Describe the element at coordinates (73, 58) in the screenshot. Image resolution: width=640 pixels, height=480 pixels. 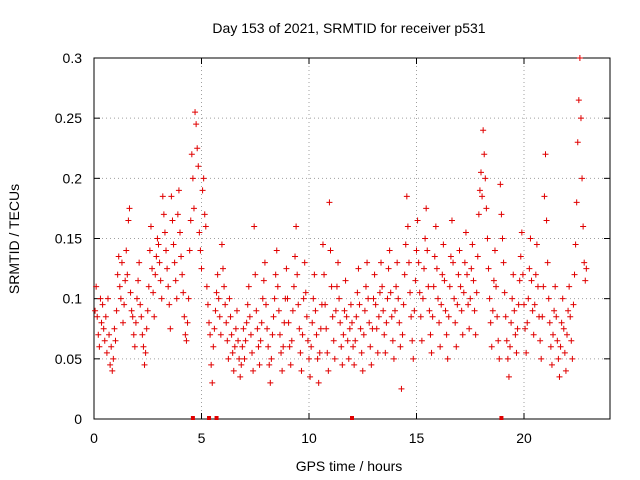
I see `y-tick-label: 0.3` at that location.